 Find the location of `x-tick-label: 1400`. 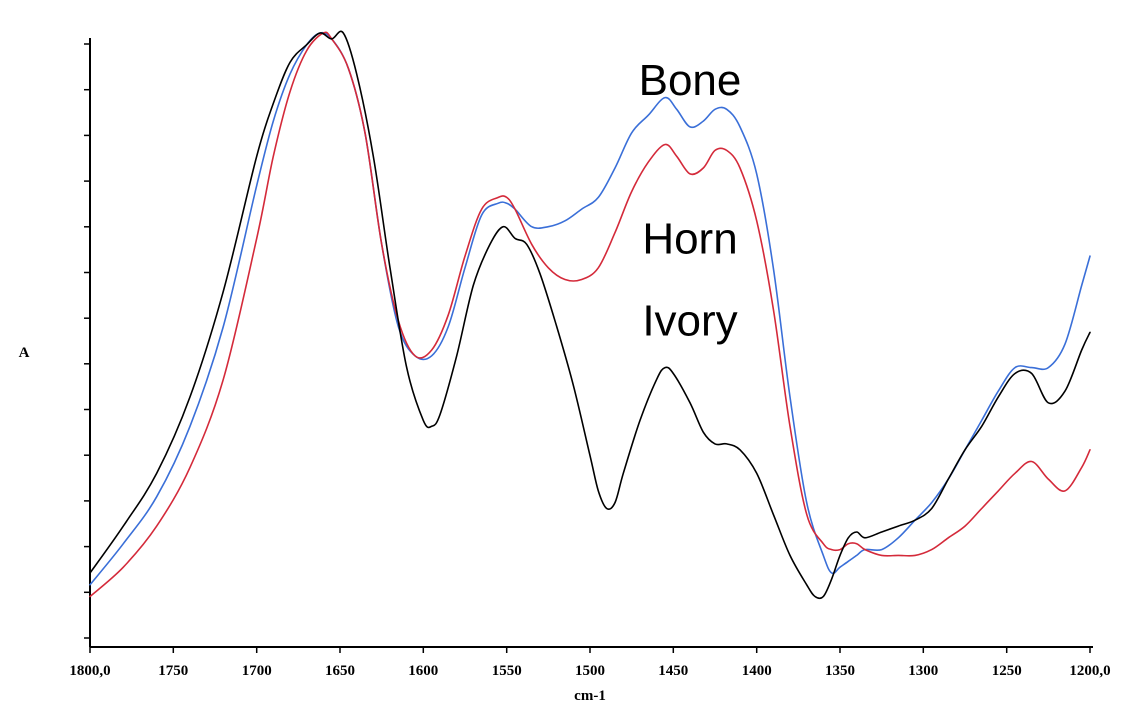

x-tick-label: 1400 is located at coordinates (757, 671).